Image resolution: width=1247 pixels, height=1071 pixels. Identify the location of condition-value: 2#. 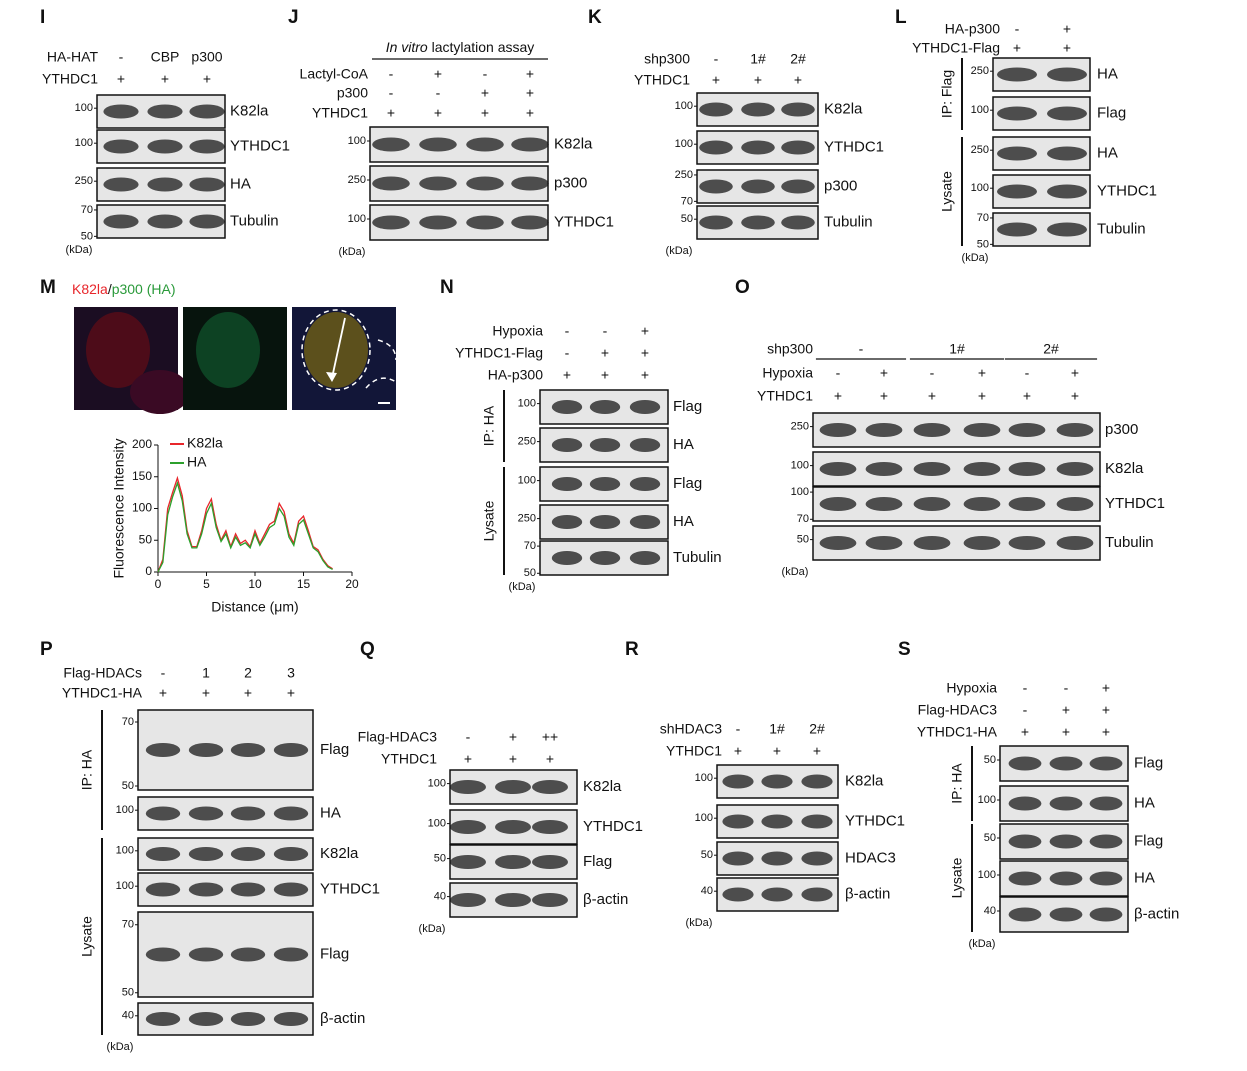
(817, 729).